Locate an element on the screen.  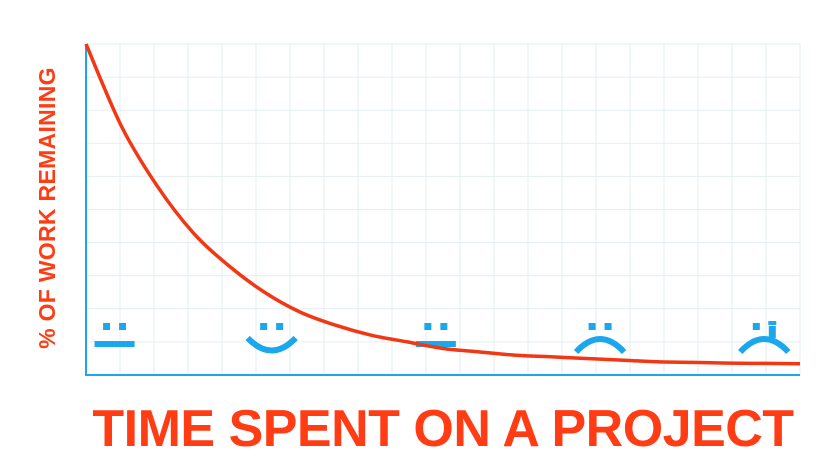
crying-face-icon is located at coordinates (764, 338).